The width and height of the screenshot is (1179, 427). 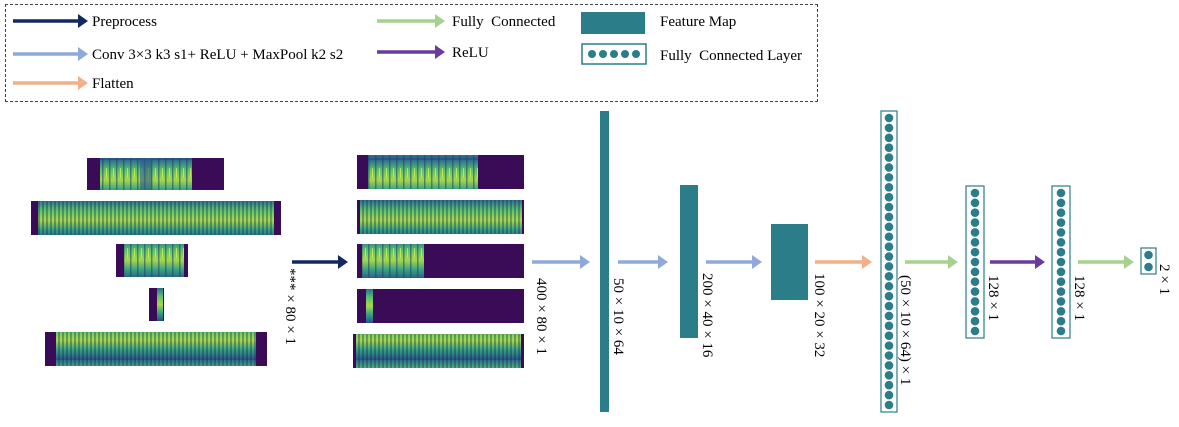 What do you see at coordinates (731, 56) in the screenshot?
I see `legend-fc-layer-label: Fully Connected Layer` at bounding box center [731, 56].